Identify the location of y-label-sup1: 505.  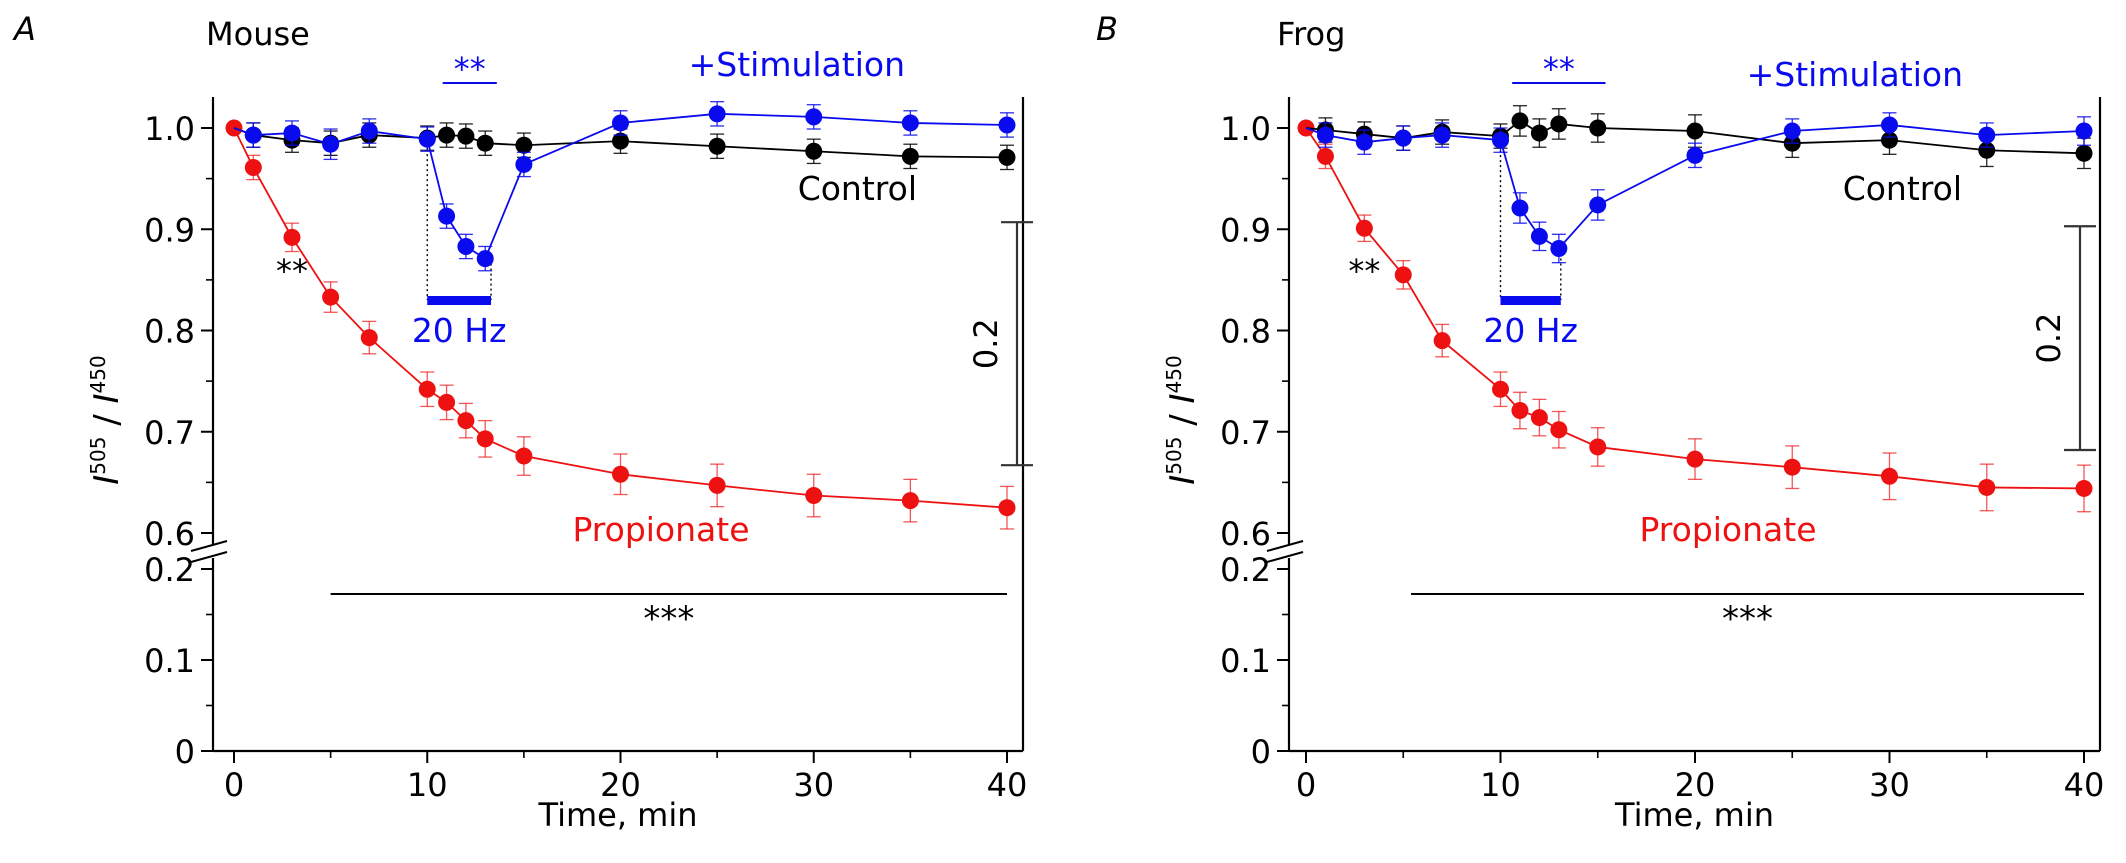
(1174, 456).